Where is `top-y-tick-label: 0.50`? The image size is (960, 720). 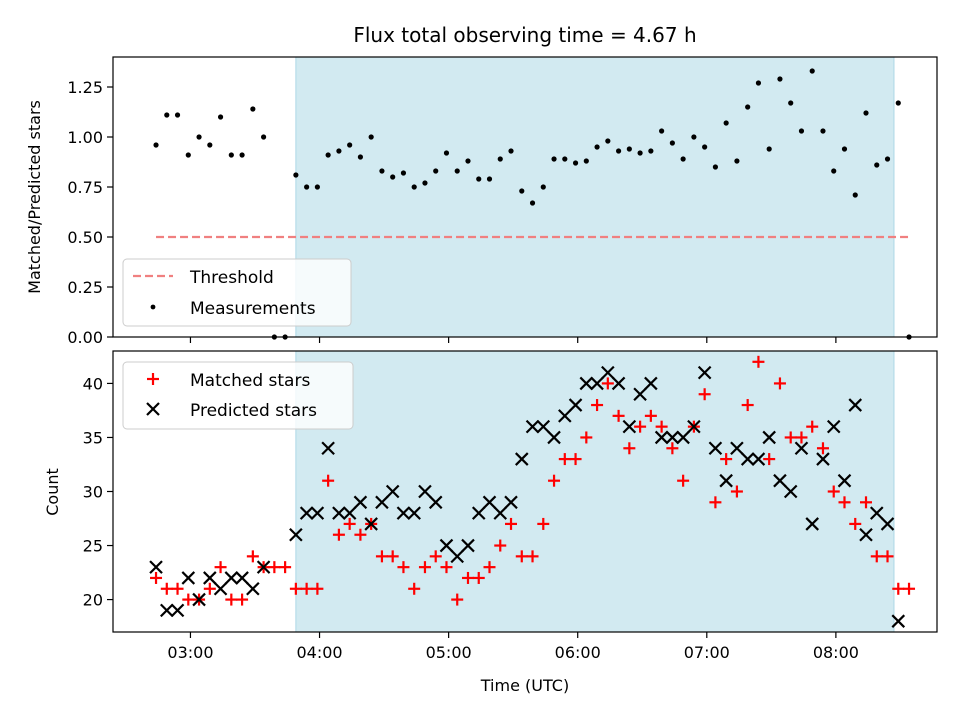 top-y-tick-label: 0.50 is located at coordinates (85, 237).